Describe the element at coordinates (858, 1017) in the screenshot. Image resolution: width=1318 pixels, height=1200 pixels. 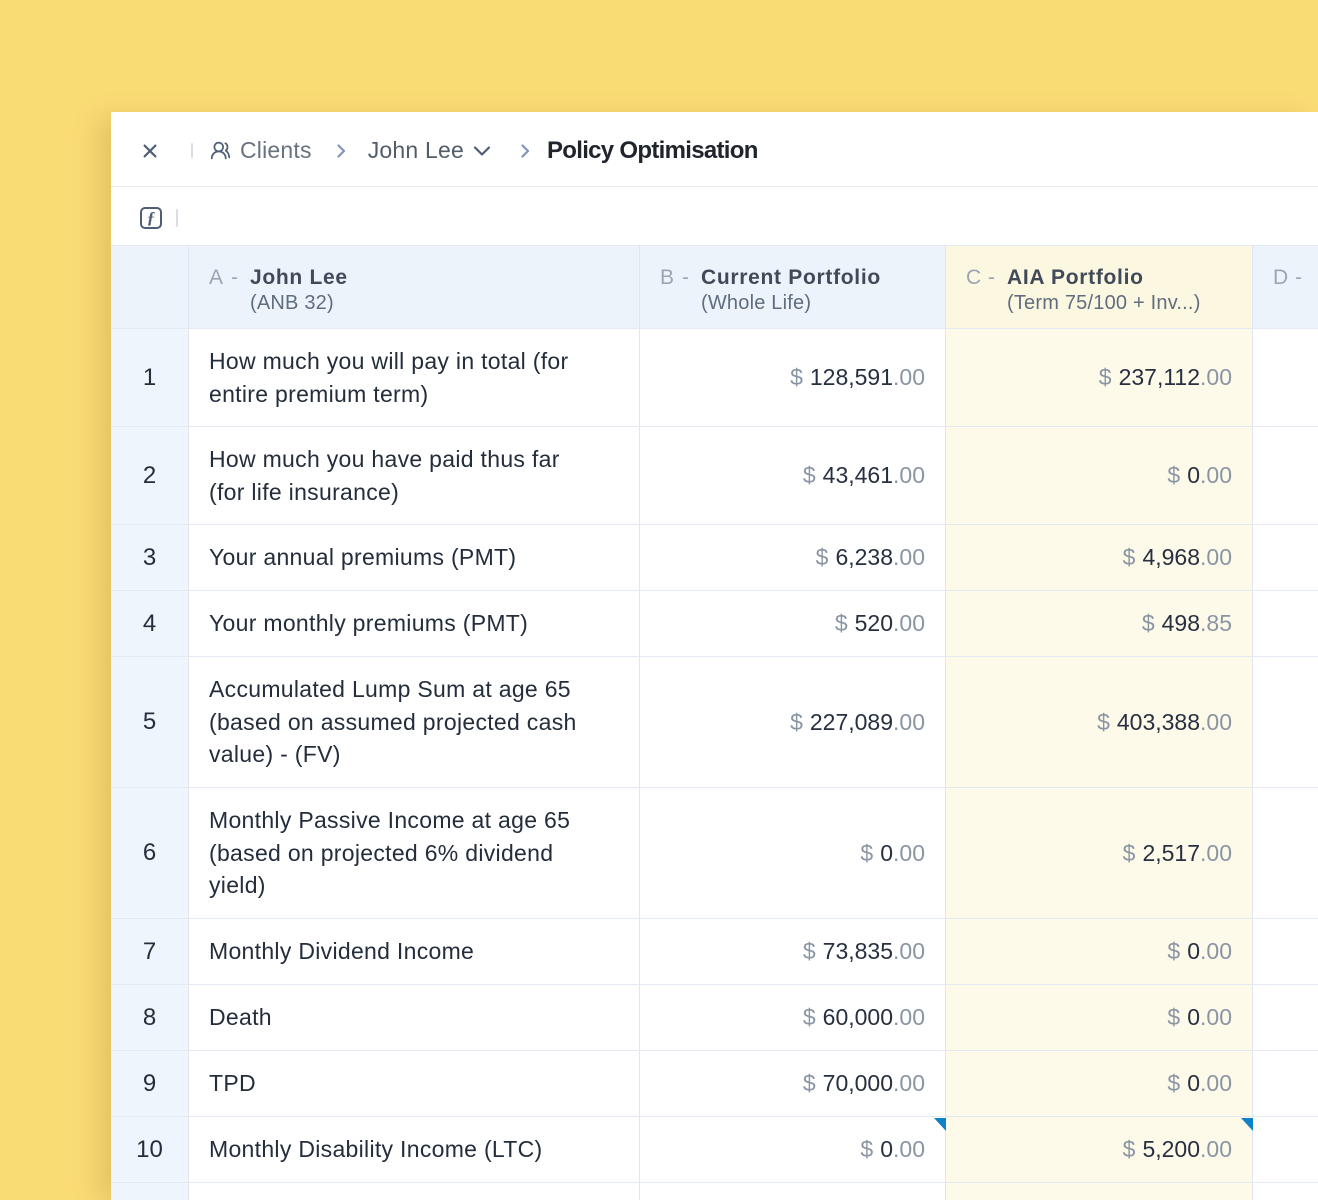
I see `amount-integer: 60,000` at that location.